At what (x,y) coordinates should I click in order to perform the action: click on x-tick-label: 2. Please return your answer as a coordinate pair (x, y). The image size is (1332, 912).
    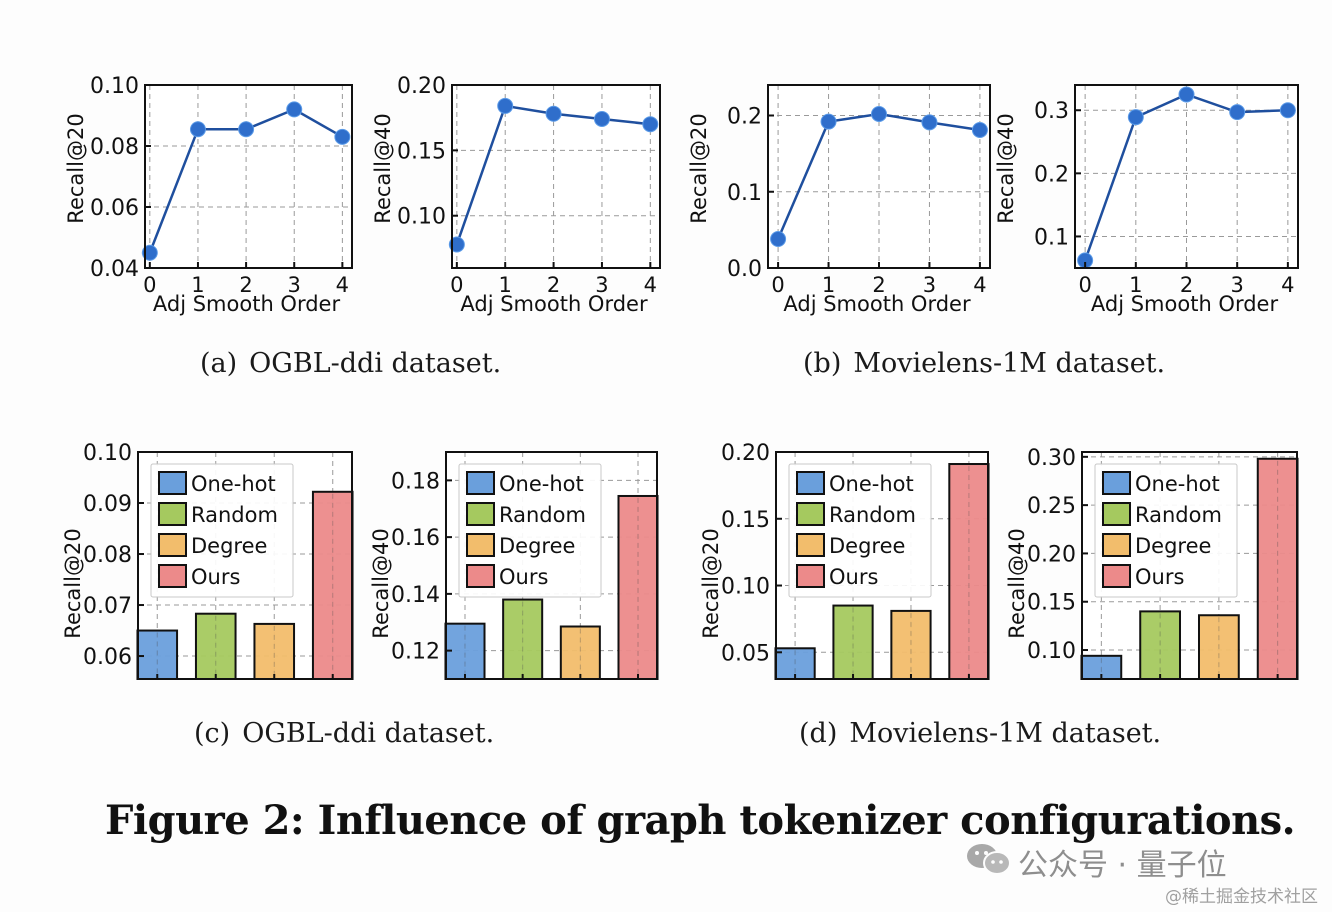
    Looking at the image, I should click on (245, 285).